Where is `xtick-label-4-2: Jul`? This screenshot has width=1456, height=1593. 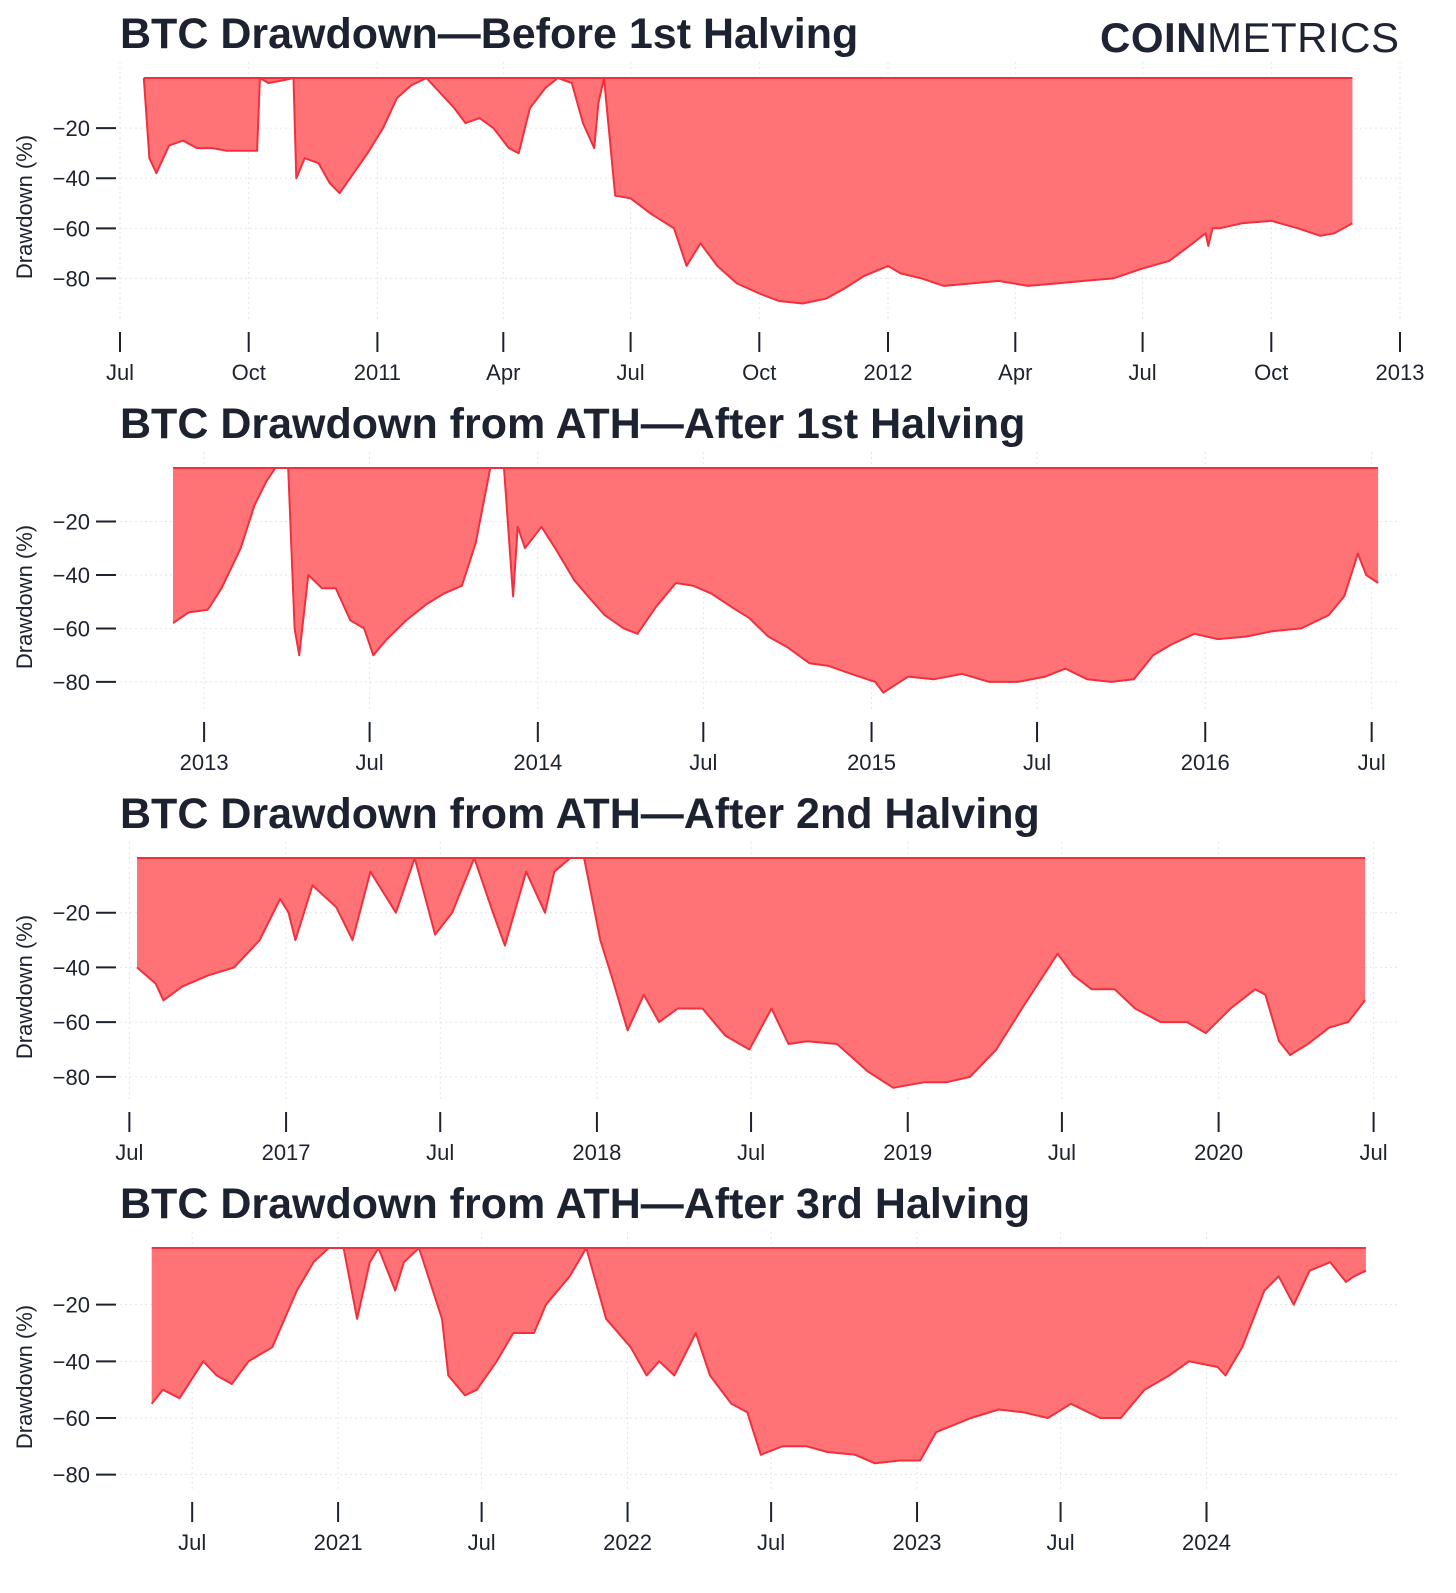
xtick-label-4-2: Jul is located at coordinates (482, 1542).